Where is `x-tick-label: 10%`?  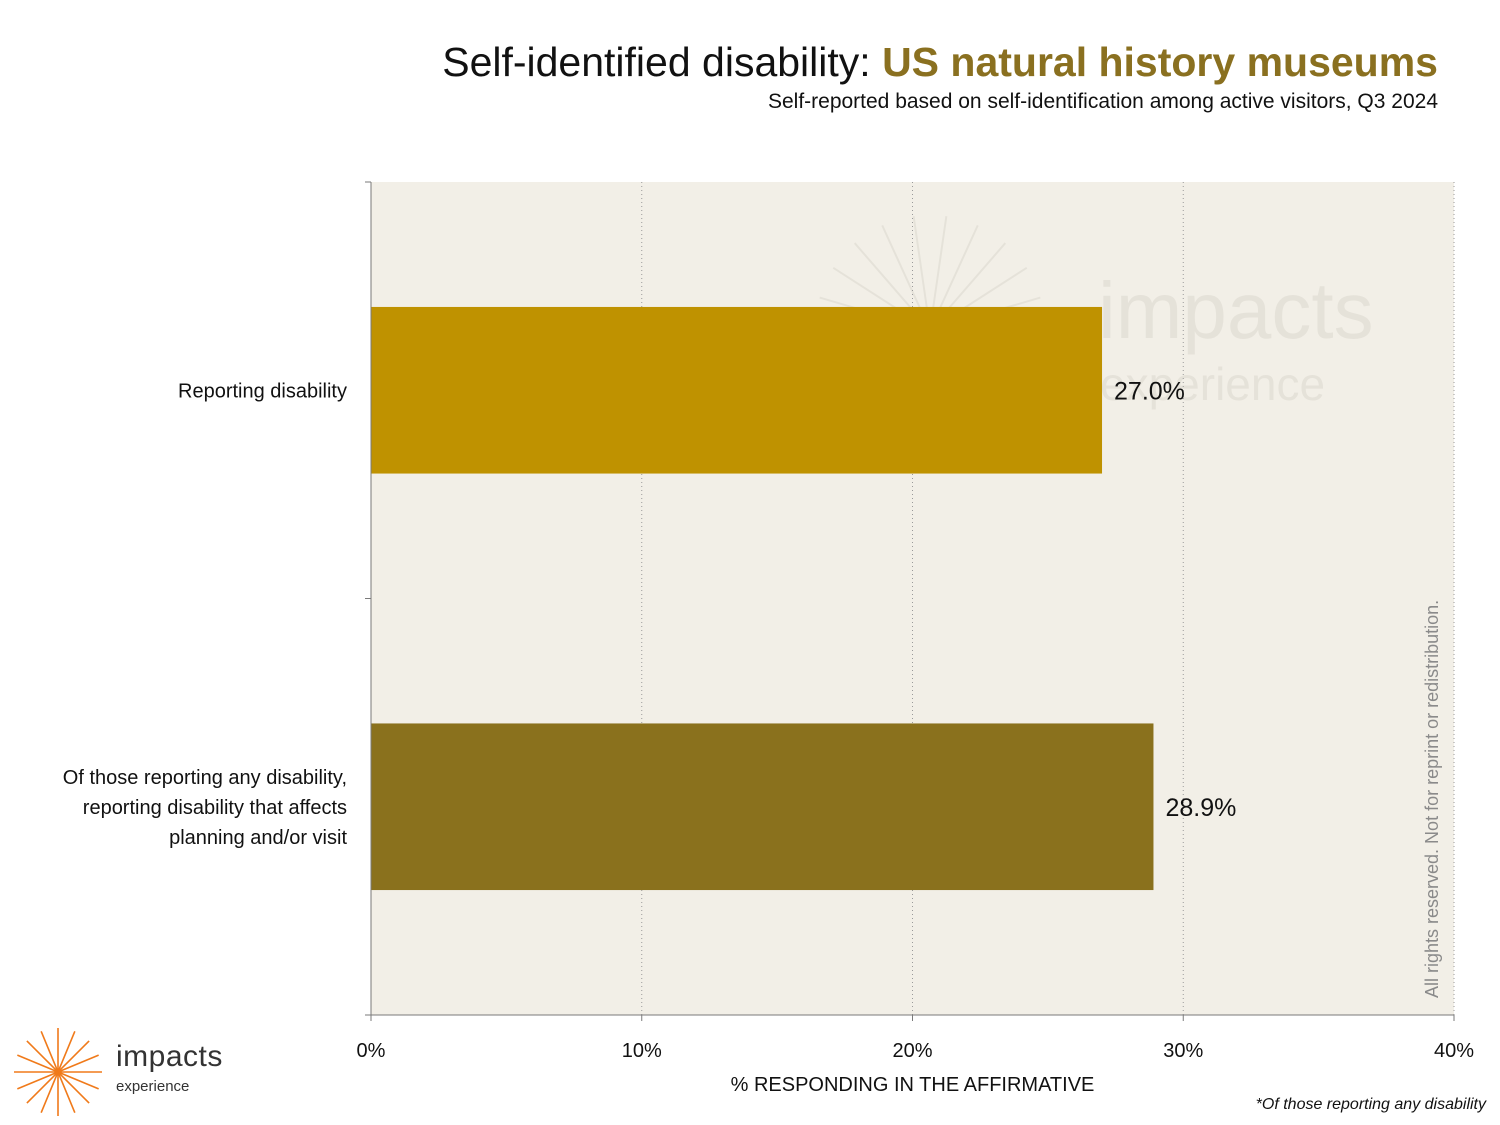
x-tick-label: 10% is located at coordinates (642, 1051).